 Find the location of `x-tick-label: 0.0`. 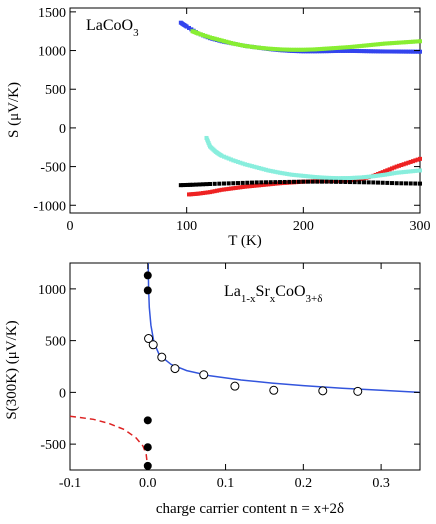

x-tick-label: 0.0 is located at coordinates (148, 483).